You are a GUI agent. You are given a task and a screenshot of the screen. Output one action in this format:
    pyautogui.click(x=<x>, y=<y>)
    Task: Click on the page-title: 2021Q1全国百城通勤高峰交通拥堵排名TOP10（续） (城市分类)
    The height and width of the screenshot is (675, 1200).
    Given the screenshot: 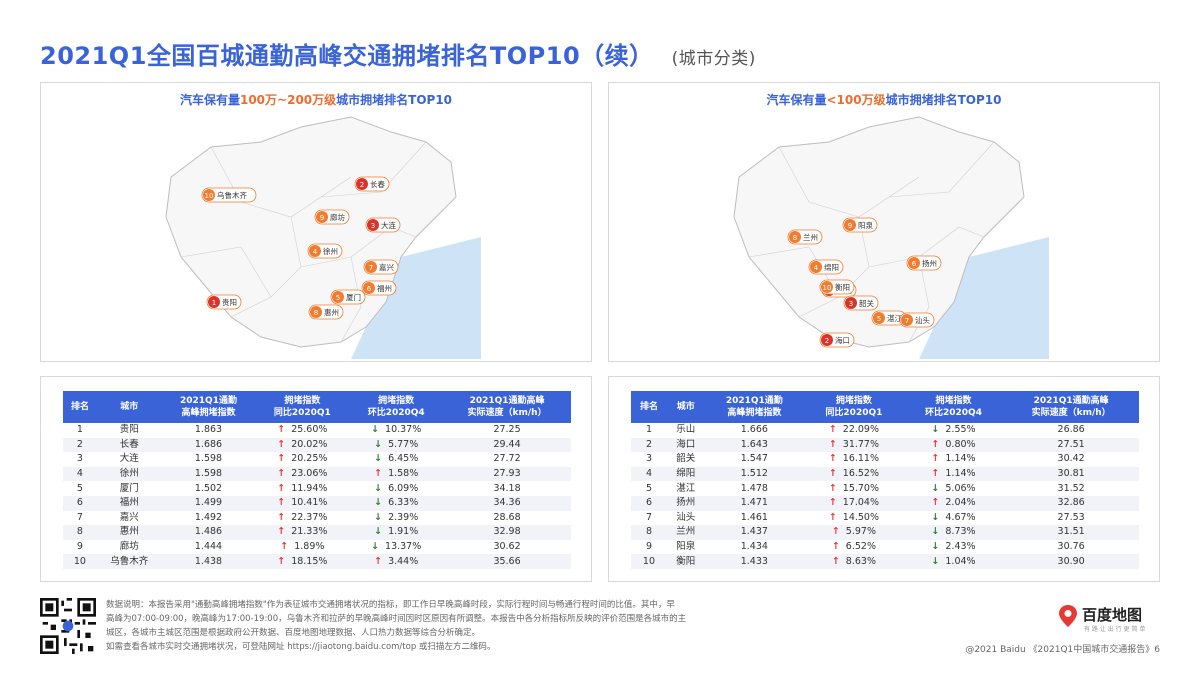 What is the action you would take?
    pyautogui.click(x=398, y=53)
    